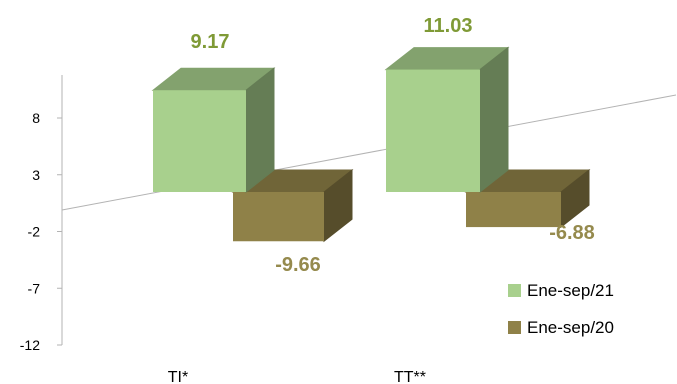 This screenshot has height=384, width=677. I want to click on legend-label: Ene-sep/20, so click(570, 327).